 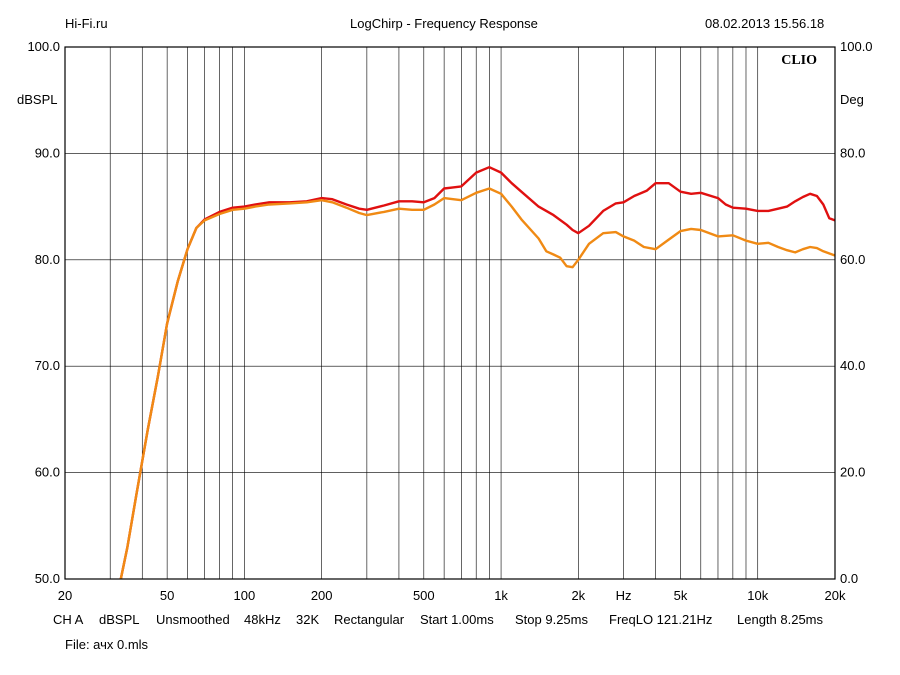 What do you see at coordinates (835, 595) in the screenshot?
I see `x-tick-label: 20k` at bounding box center [835, 595].